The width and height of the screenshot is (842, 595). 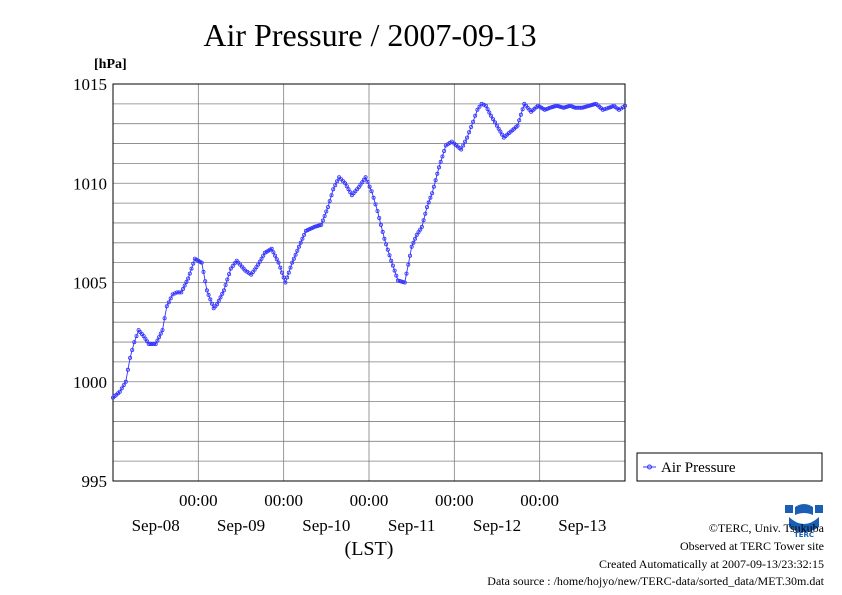 I want to click on legend: Air Pressure, so click(x=729, y=467).